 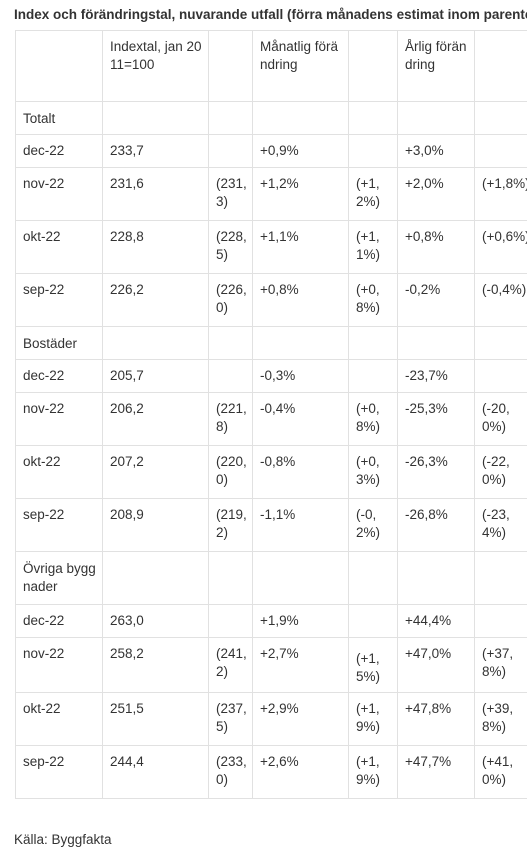 What do you see at coordinates (373, 665) in the screenshot?
I see `table-cell: (+1,5%)` at bounding box center [373, 665].